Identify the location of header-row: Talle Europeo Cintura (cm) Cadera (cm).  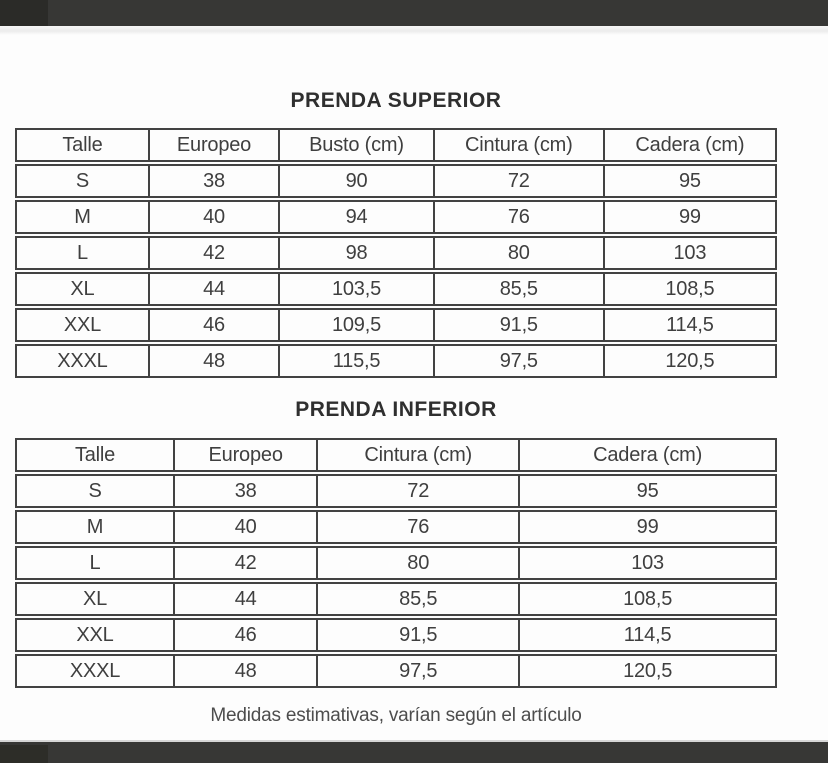
(396, 455).